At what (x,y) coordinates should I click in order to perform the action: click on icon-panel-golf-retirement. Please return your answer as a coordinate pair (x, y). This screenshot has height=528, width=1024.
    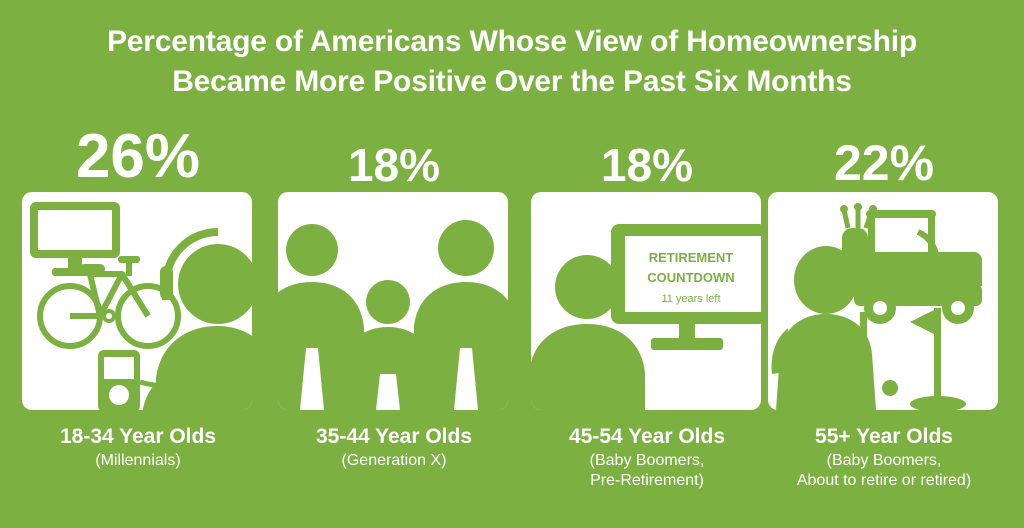
    Looking at the image, I should click on (883, 301).